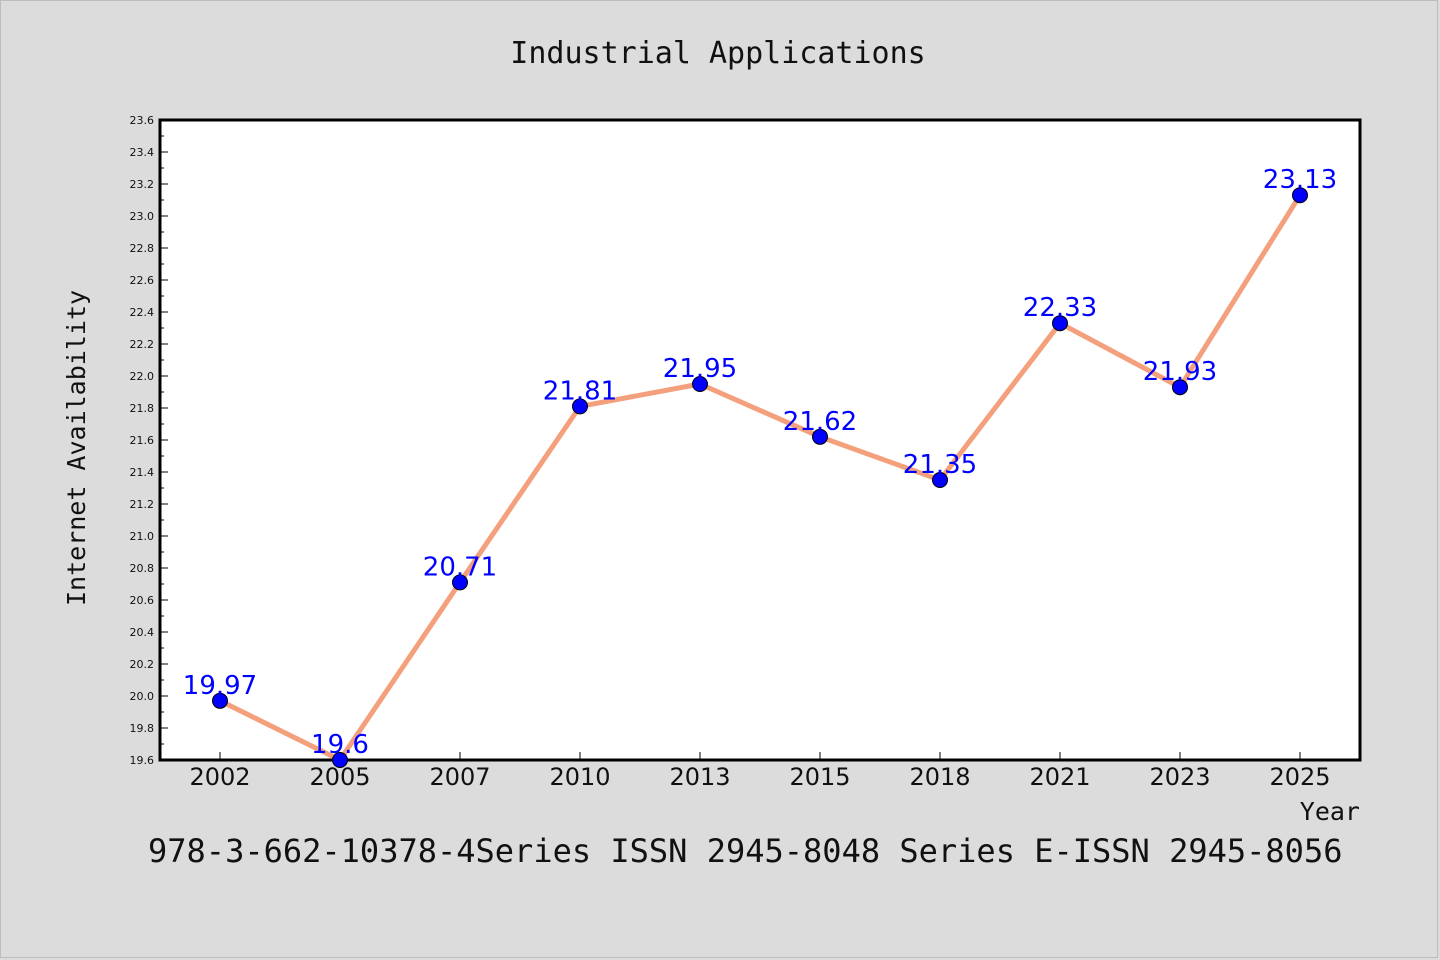 Image resolution: width=1440 pixels, height=960 pixels. Describe the element at coordinates (1059, 777) in the screenshot. I see `x-tick-label: 2021` at that location.